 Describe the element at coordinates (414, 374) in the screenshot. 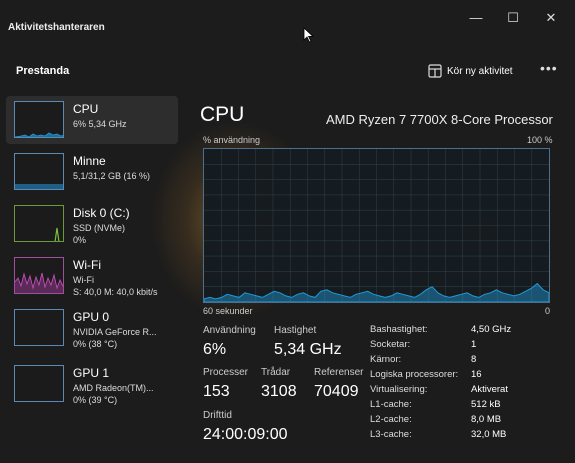

I see `spec-key: Logiska processorer:` at that location.